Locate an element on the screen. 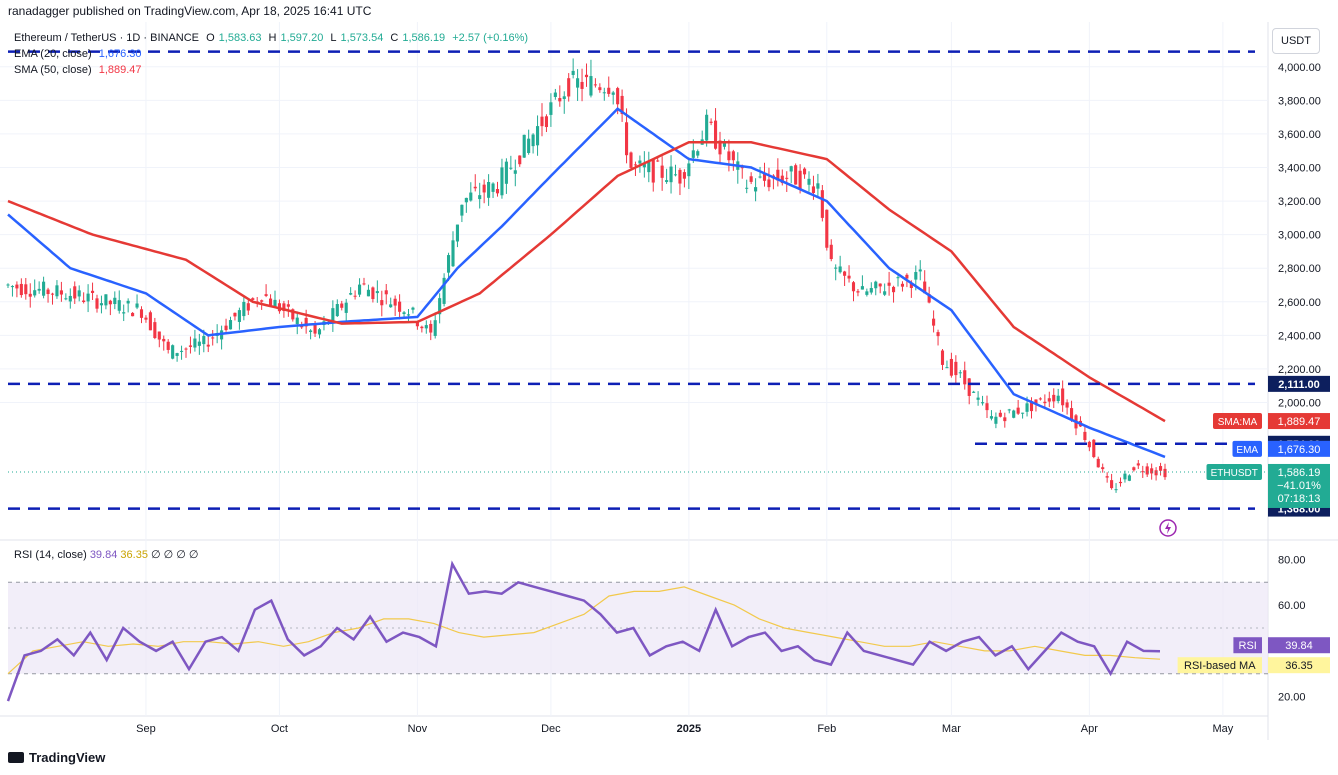 The height and width of the screenshot is (775, 1338). rsi-tag-name-bg is located at coordinates (1247, 645).